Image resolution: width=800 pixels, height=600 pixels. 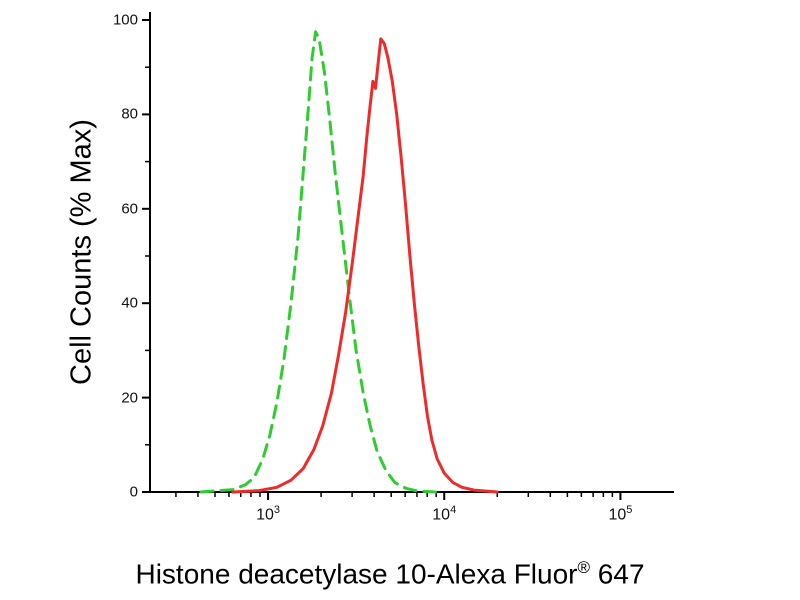 I want to click on x-axis-title-main: Histone deacetylase 10-Alexa Fluor, so click(x=356, y=574).